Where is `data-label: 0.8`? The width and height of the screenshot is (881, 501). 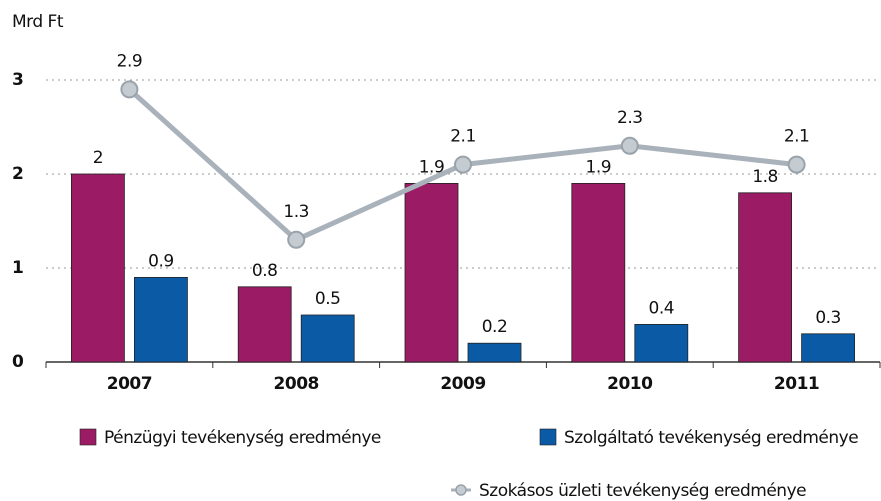
data-label: 0.8 is located at coordinates (265, 271).